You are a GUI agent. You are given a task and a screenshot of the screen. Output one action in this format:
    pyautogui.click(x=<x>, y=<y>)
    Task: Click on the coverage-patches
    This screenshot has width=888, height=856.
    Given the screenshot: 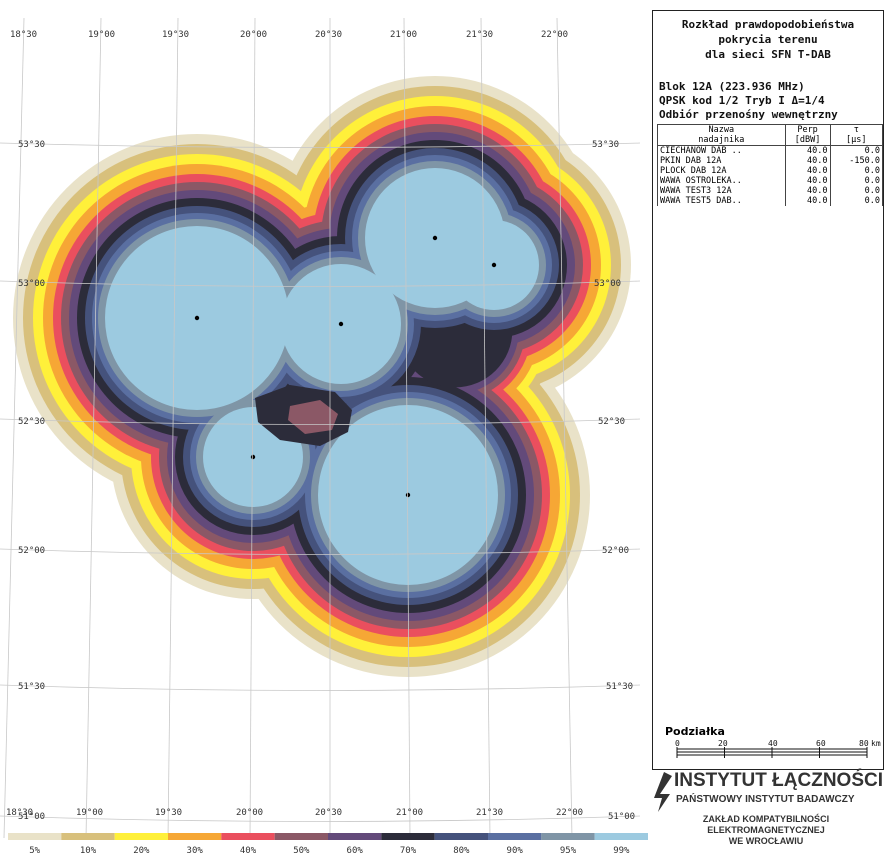 What is the action you would take?
    pyautogui.click(x=303, y=415)
    